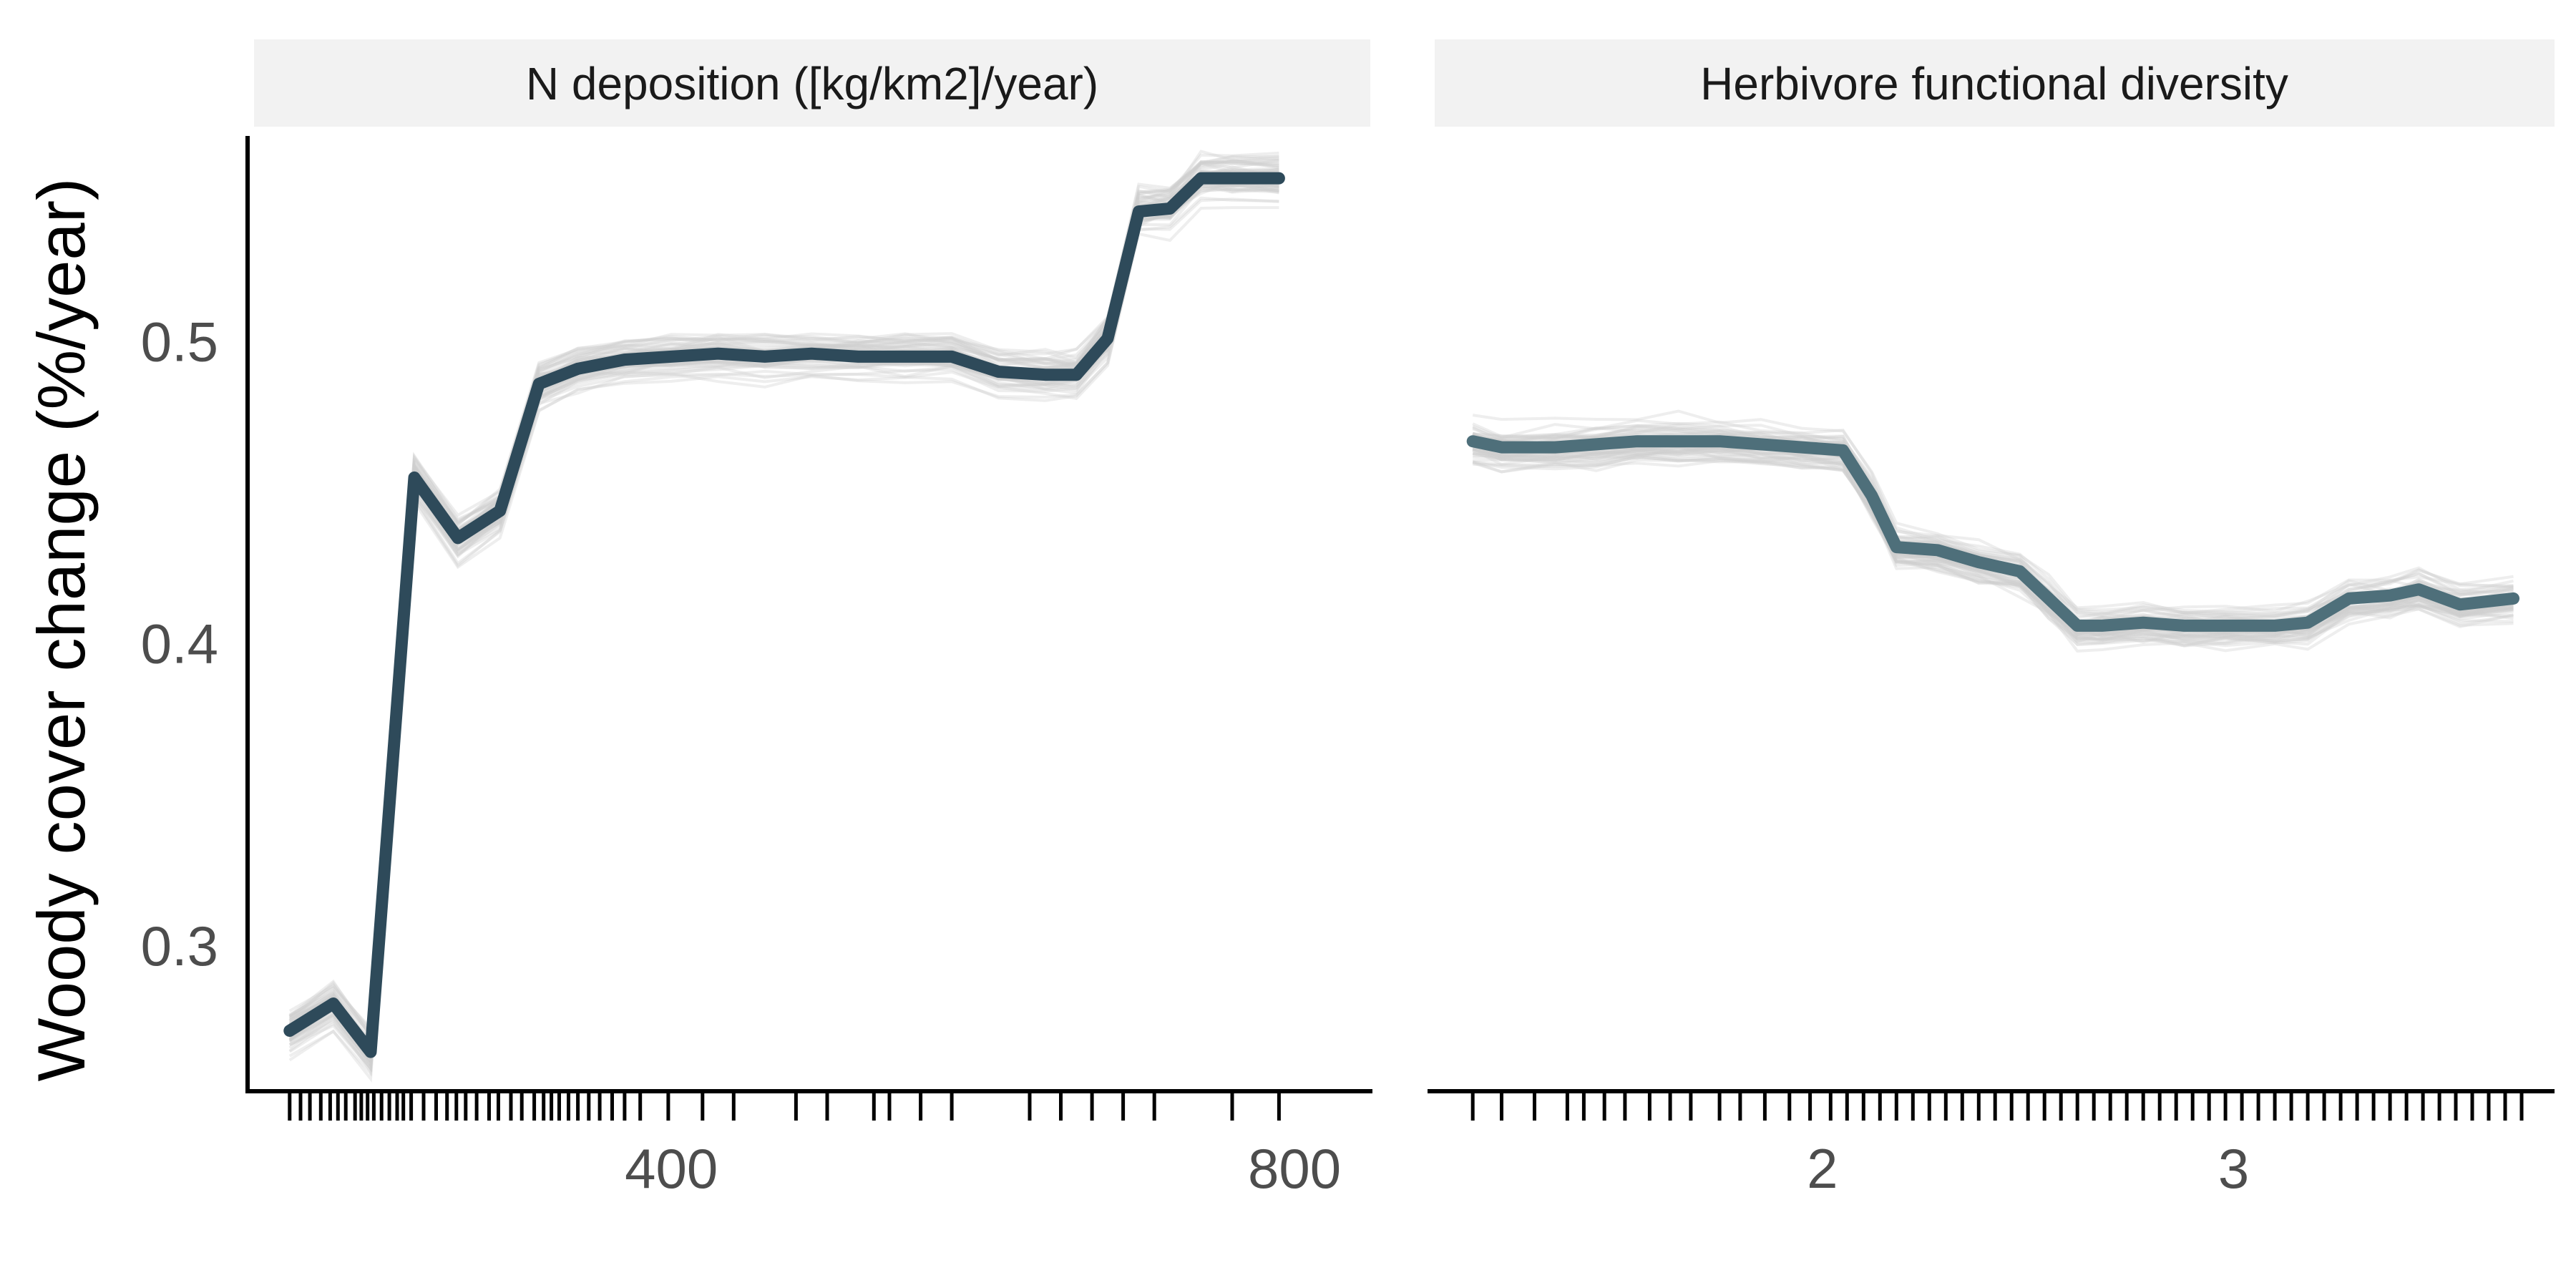 This screenshot has height=1288, width=2576. Describe the element at coordinates (671, 1168) in the screenshot. I see `x-tick-label: 400` at that location.